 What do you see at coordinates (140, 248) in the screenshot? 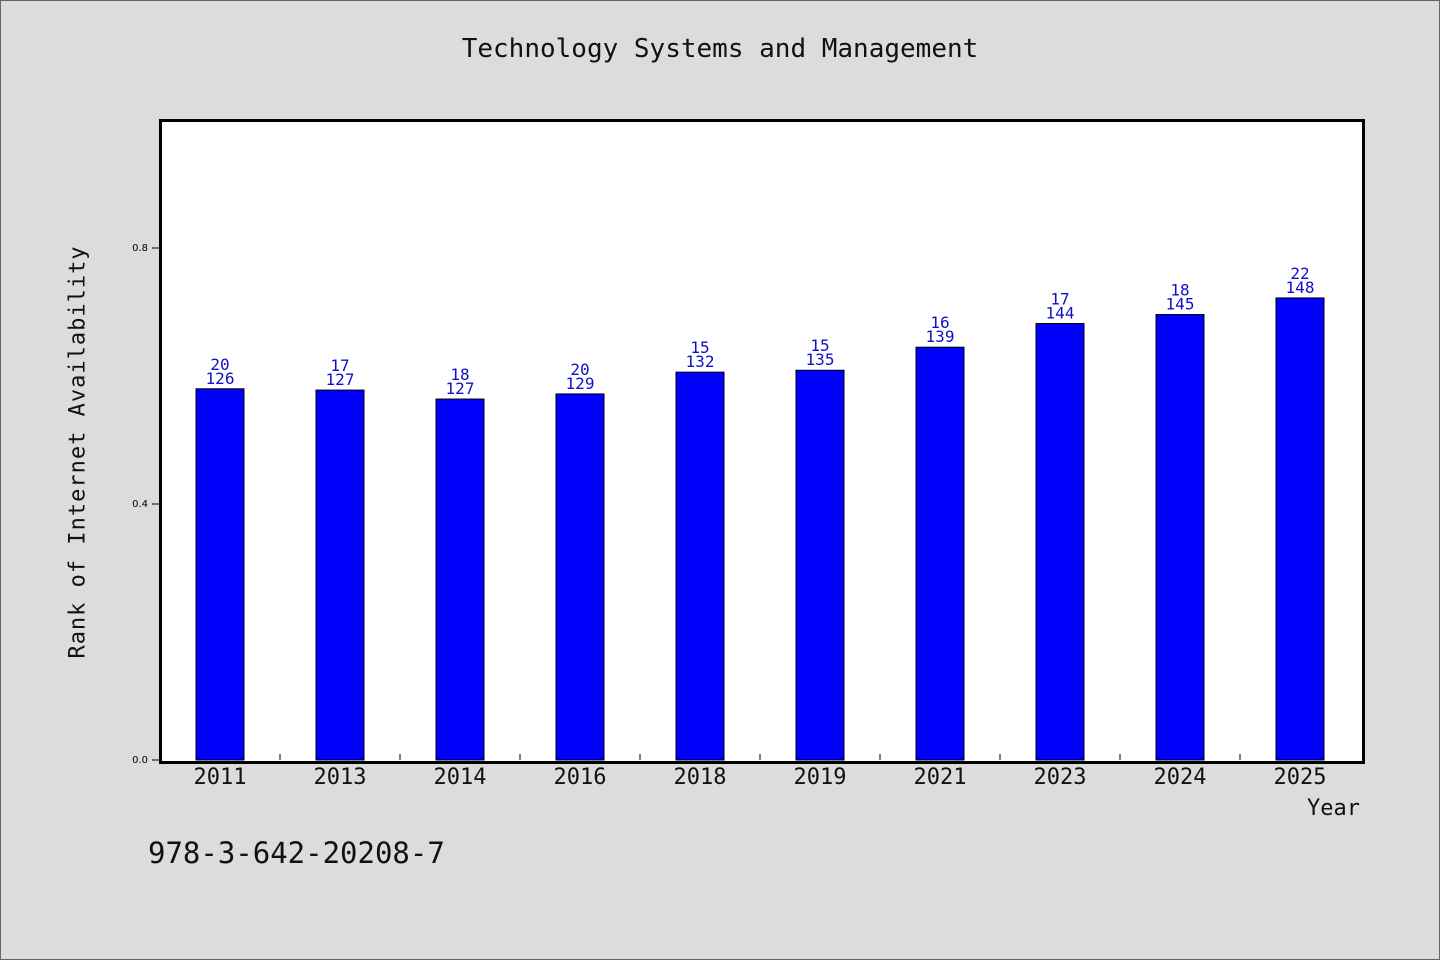
I see `y-tick-label: 0.8` at bounding box center [140, 248].